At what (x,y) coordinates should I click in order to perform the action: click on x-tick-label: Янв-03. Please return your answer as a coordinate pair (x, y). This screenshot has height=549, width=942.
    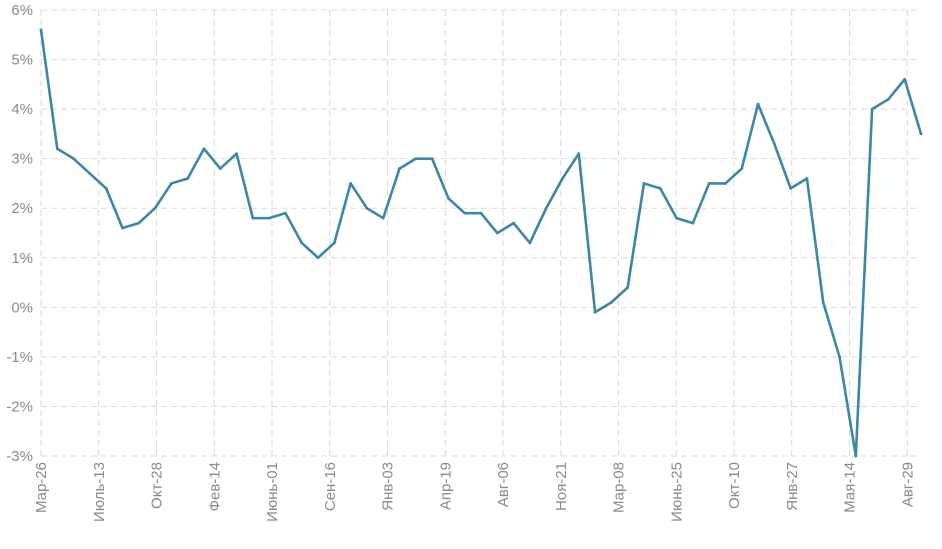
    Looking at the image, I should click on (388, 486).